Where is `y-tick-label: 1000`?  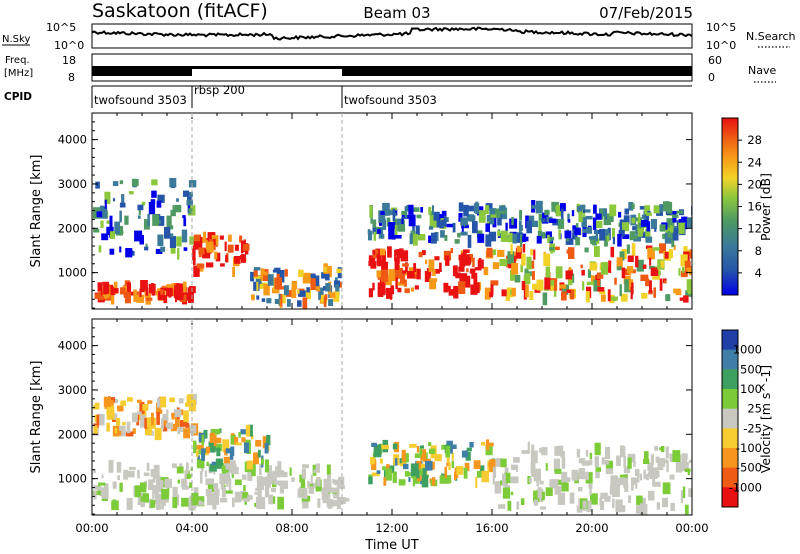
y-tick-label: 1000 is located at coordinates (72, 273).